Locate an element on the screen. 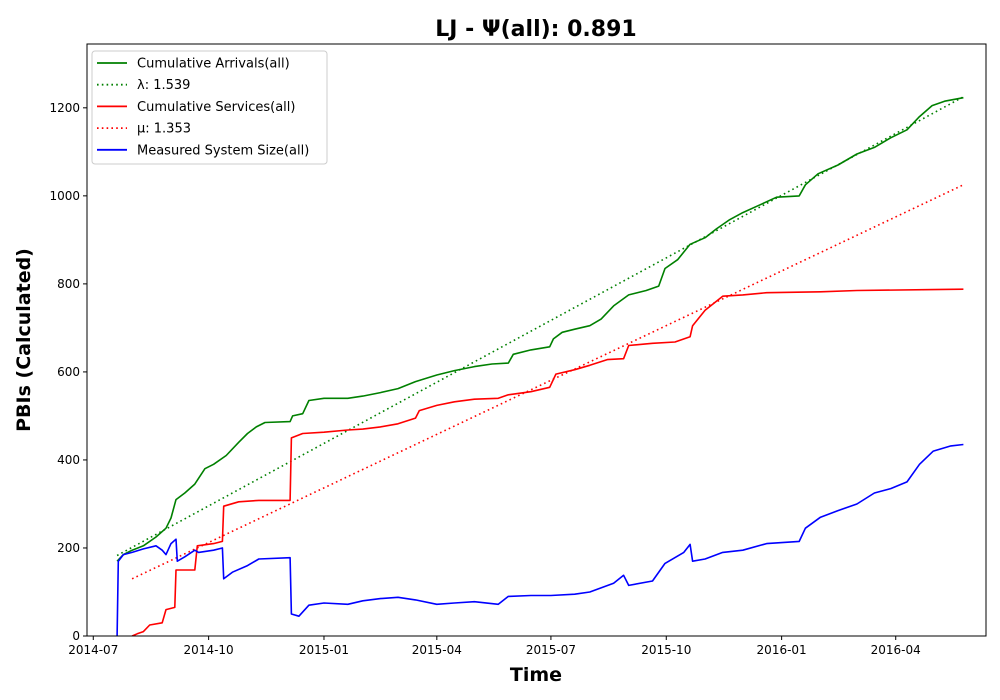  y-tick-label: 0 is located at coordinates (76, 636).